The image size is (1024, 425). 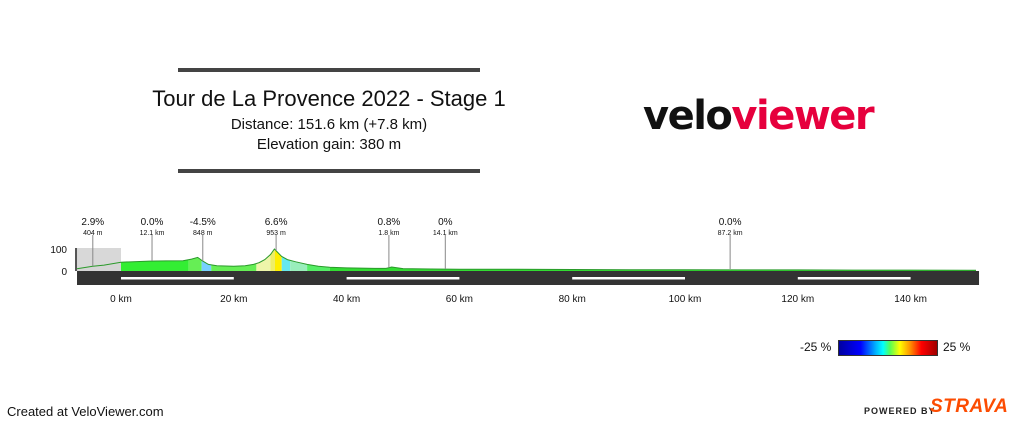 I want to click on x-tick-label: 0 km, so click(x=121, y=299).